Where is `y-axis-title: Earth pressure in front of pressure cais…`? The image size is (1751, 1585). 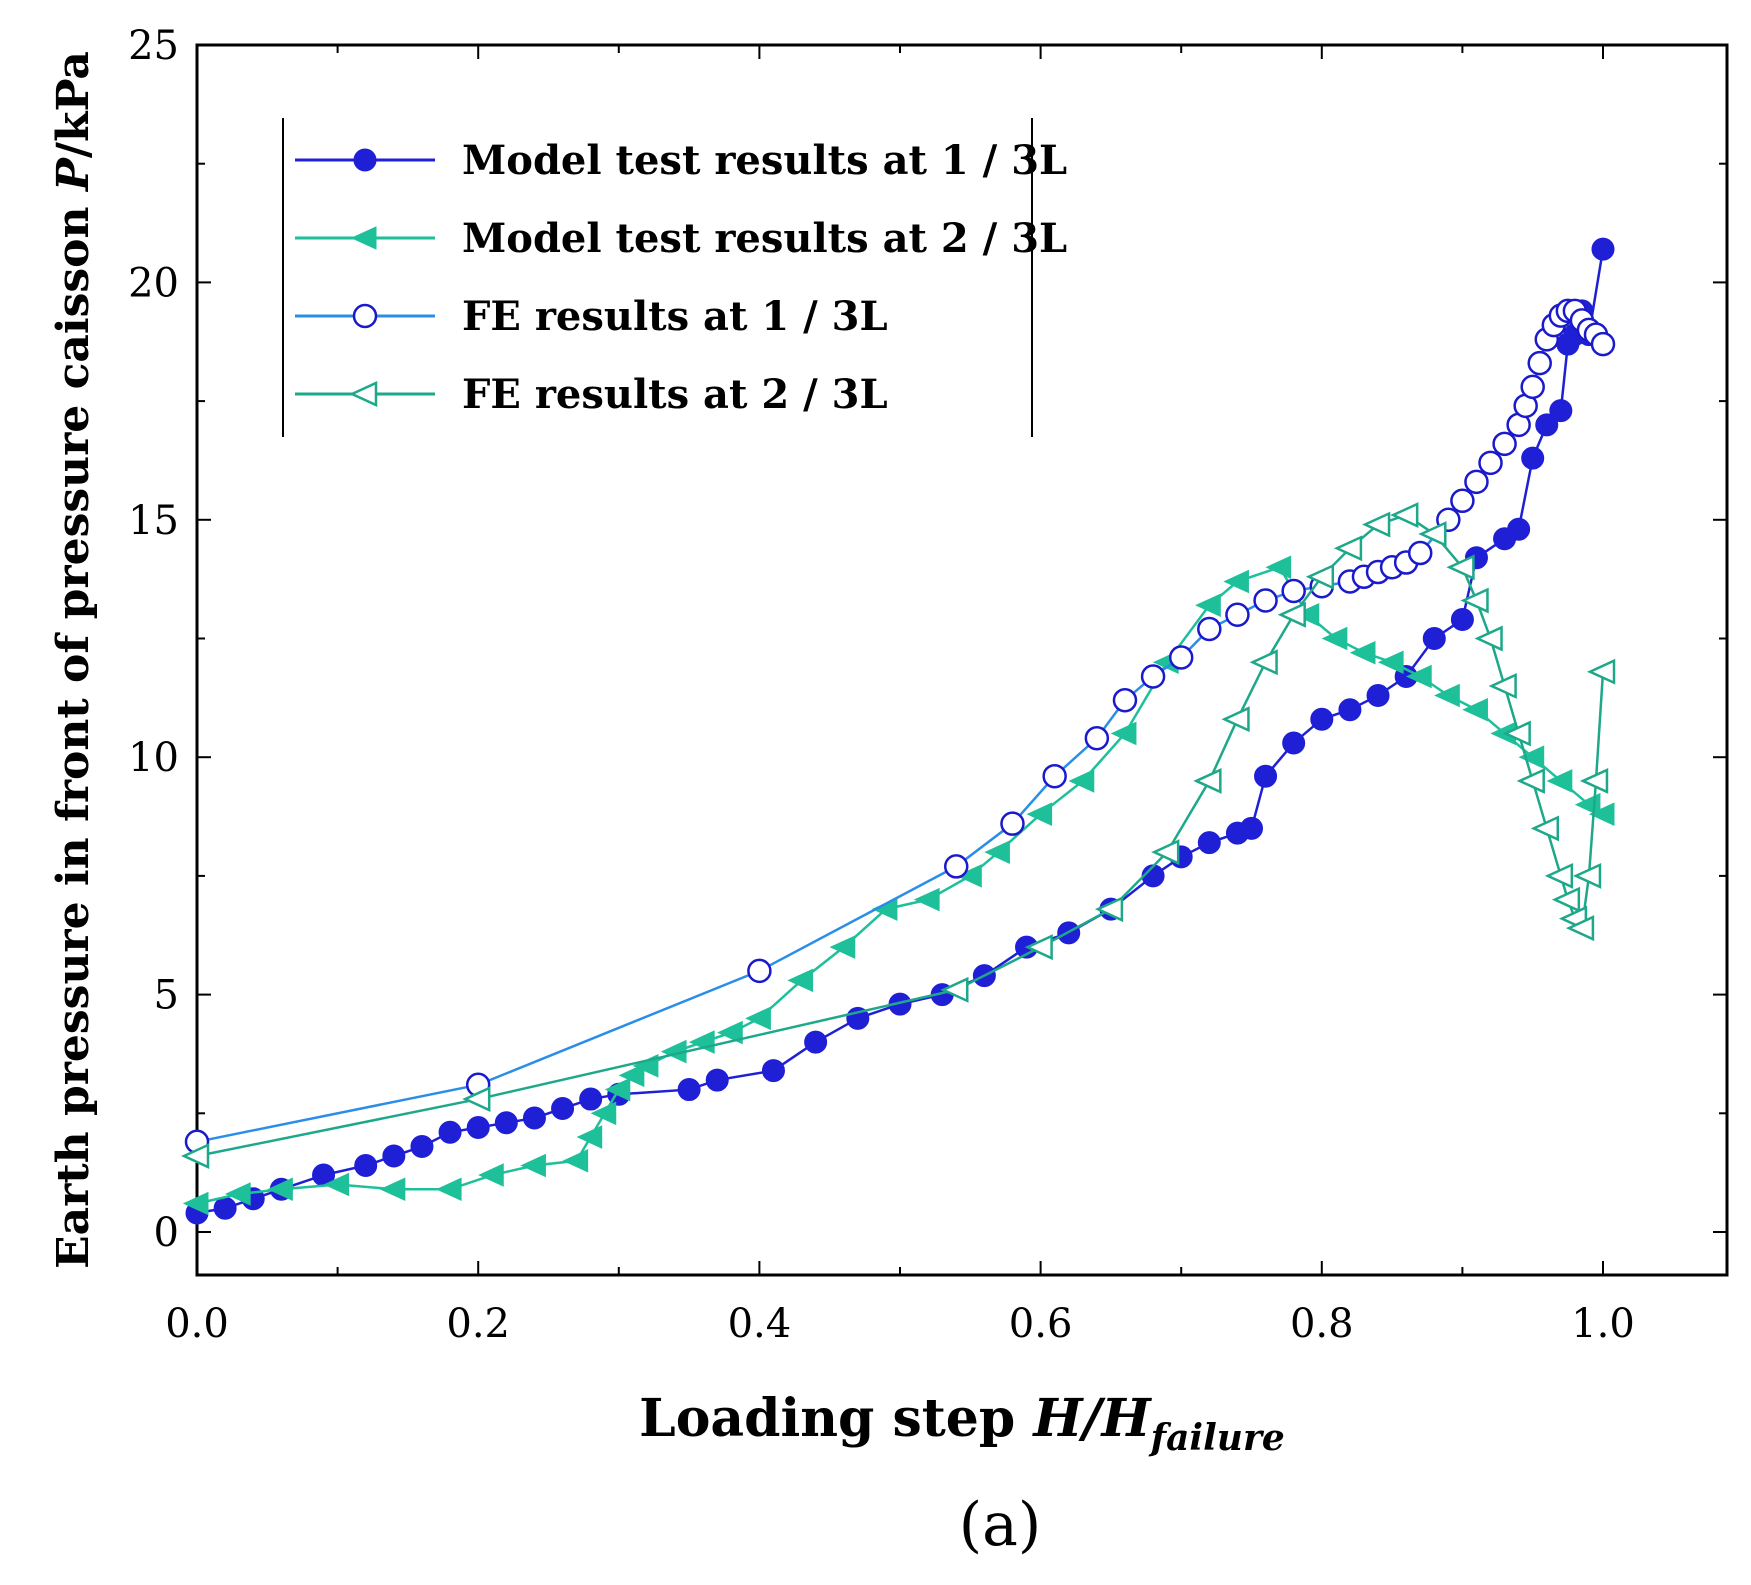 y-axis-title: Earth pressure in front of pressure cais… is located at coordinates (73, 660).